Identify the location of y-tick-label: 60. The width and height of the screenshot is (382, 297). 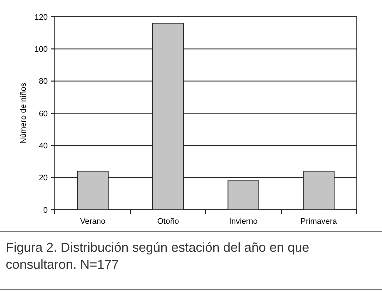
(44, 113).